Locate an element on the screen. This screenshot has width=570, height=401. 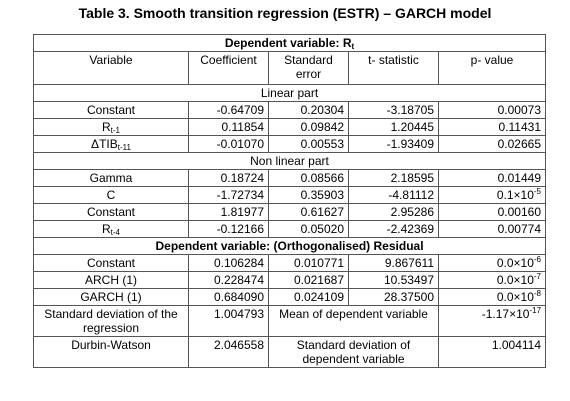
value-cell: 1.004793 is located at coordinates (228, 321).